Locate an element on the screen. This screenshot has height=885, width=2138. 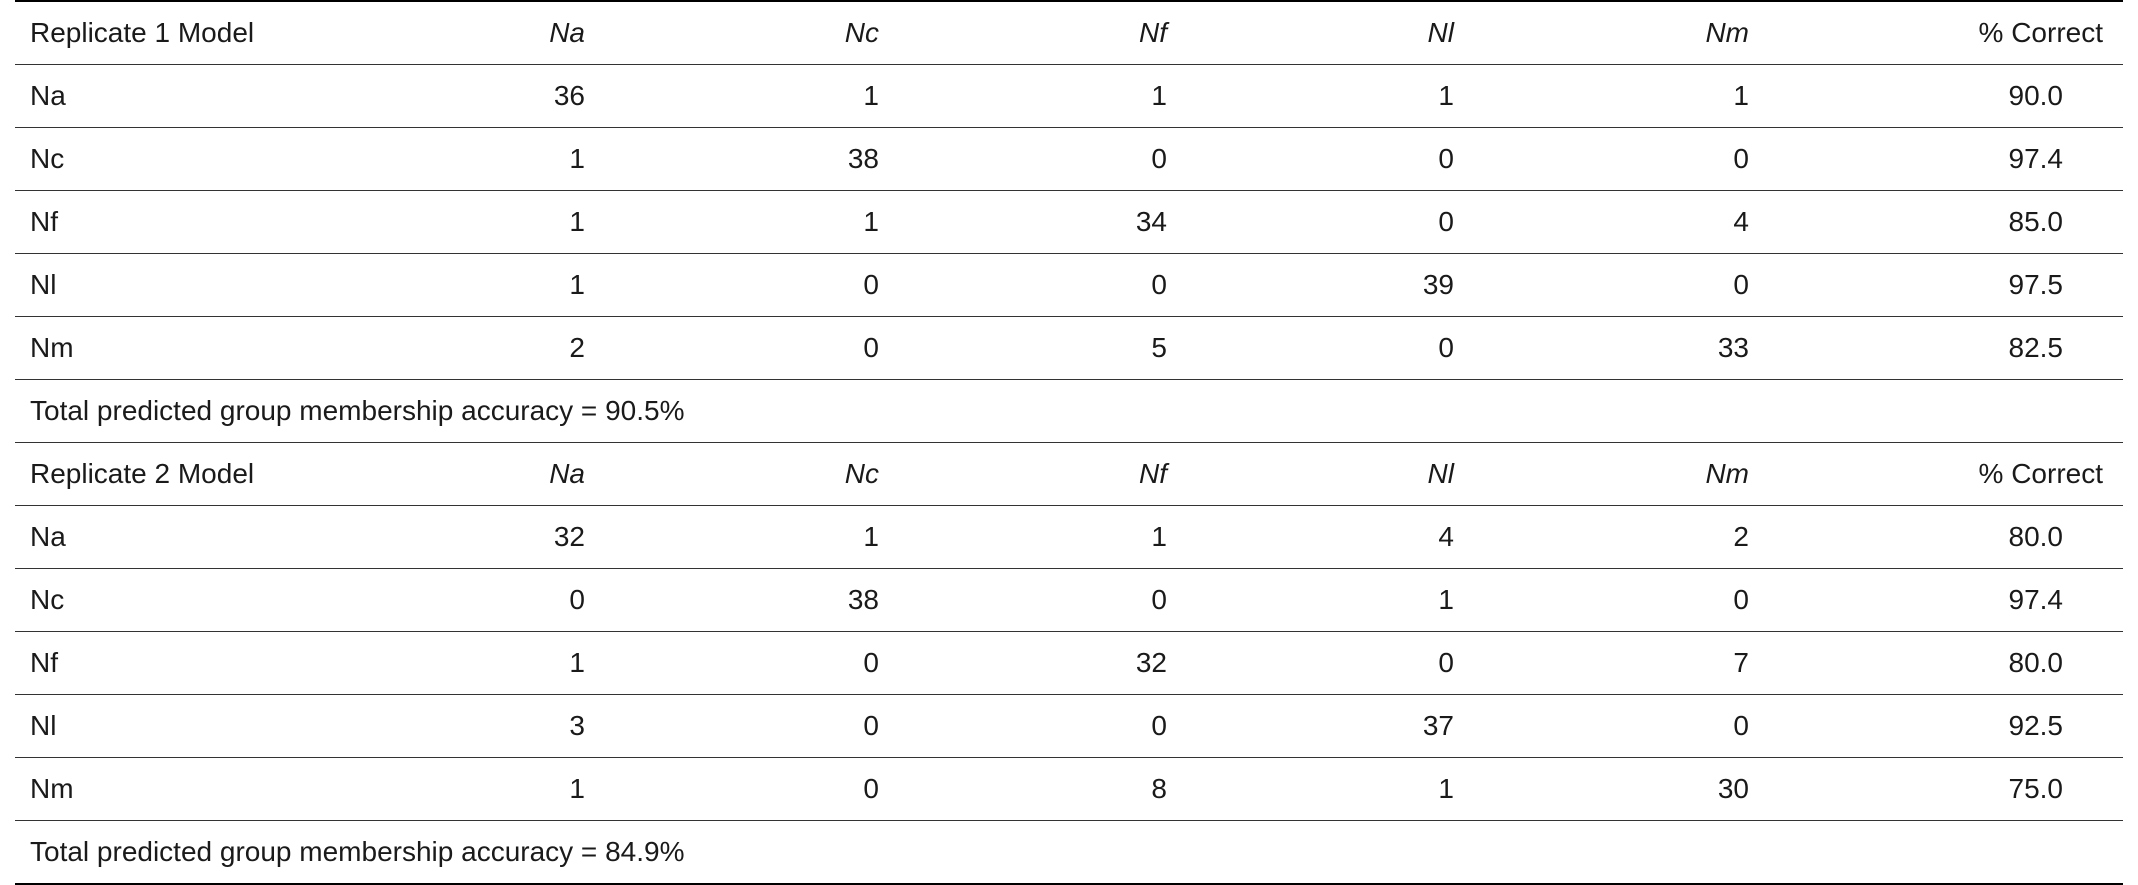
cell-nm: 33 is located at coordinates (1601, 348).